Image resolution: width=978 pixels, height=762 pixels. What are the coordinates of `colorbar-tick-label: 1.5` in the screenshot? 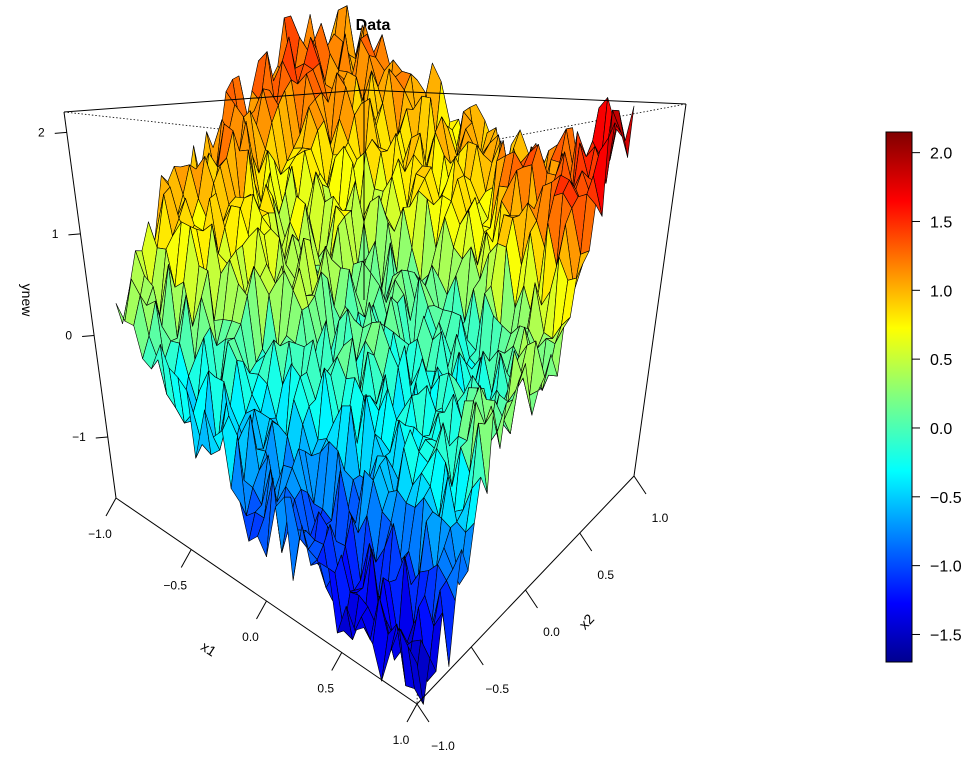 It's located at (941, 222).